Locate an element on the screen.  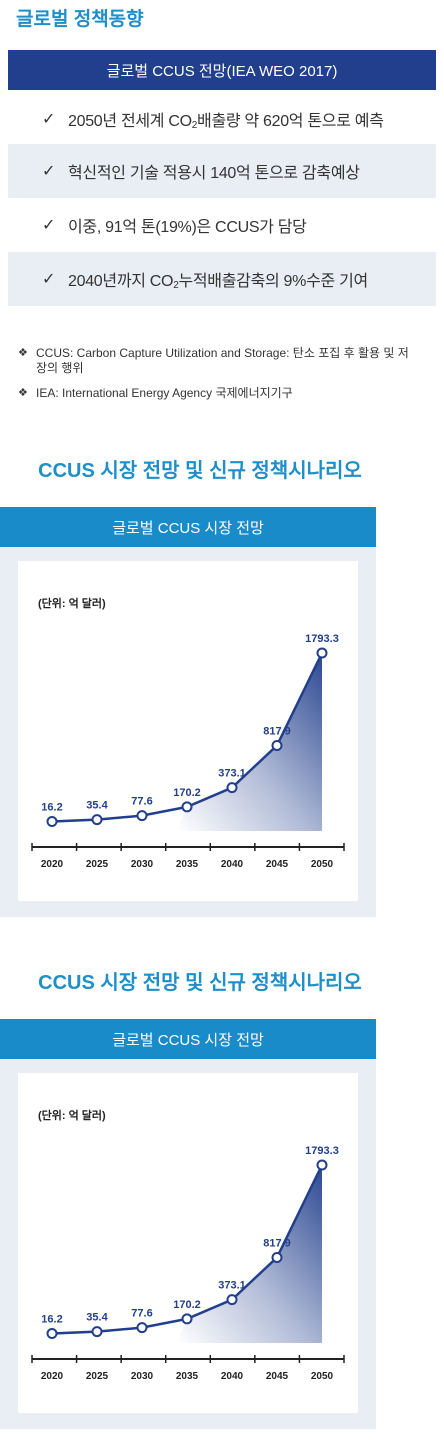
footnote-text: IEA: International Energy Agency 국제에너지기구 is located at coordinates (164, 393).